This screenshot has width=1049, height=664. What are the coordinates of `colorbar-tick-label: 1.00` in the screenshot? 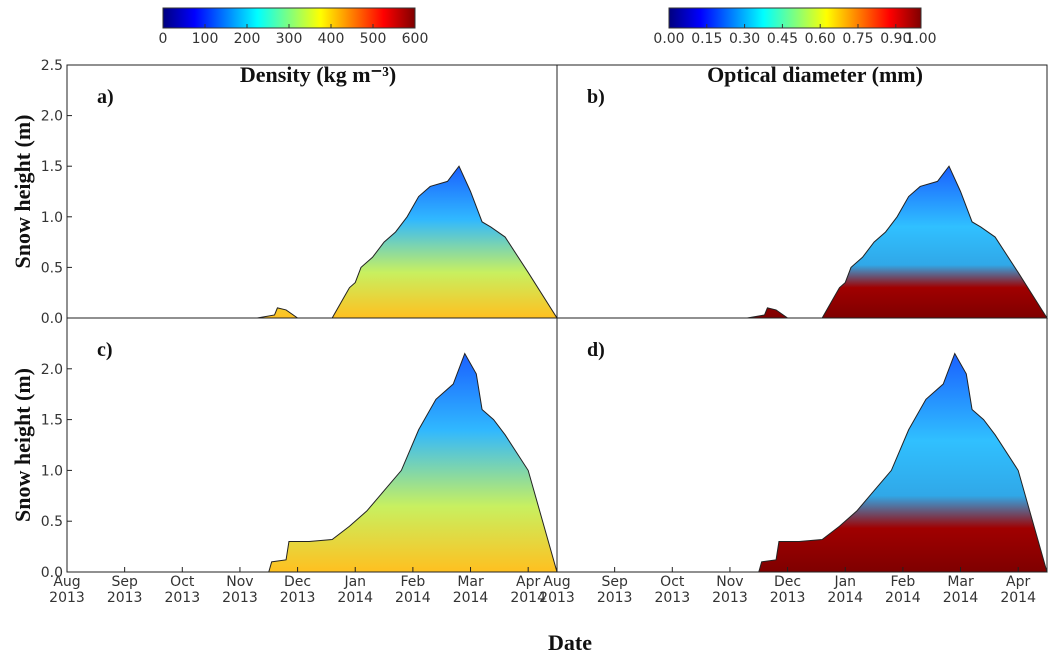 It's located at (920, 39).